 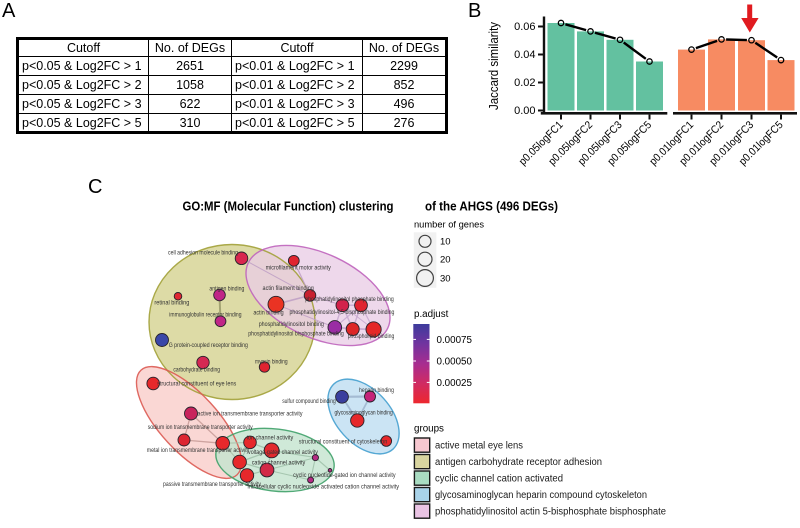 What do you see at coordinates (279, 463) in the screenshot?
I see `svg-text: cation channel activity` at bounding box center [279, 463].